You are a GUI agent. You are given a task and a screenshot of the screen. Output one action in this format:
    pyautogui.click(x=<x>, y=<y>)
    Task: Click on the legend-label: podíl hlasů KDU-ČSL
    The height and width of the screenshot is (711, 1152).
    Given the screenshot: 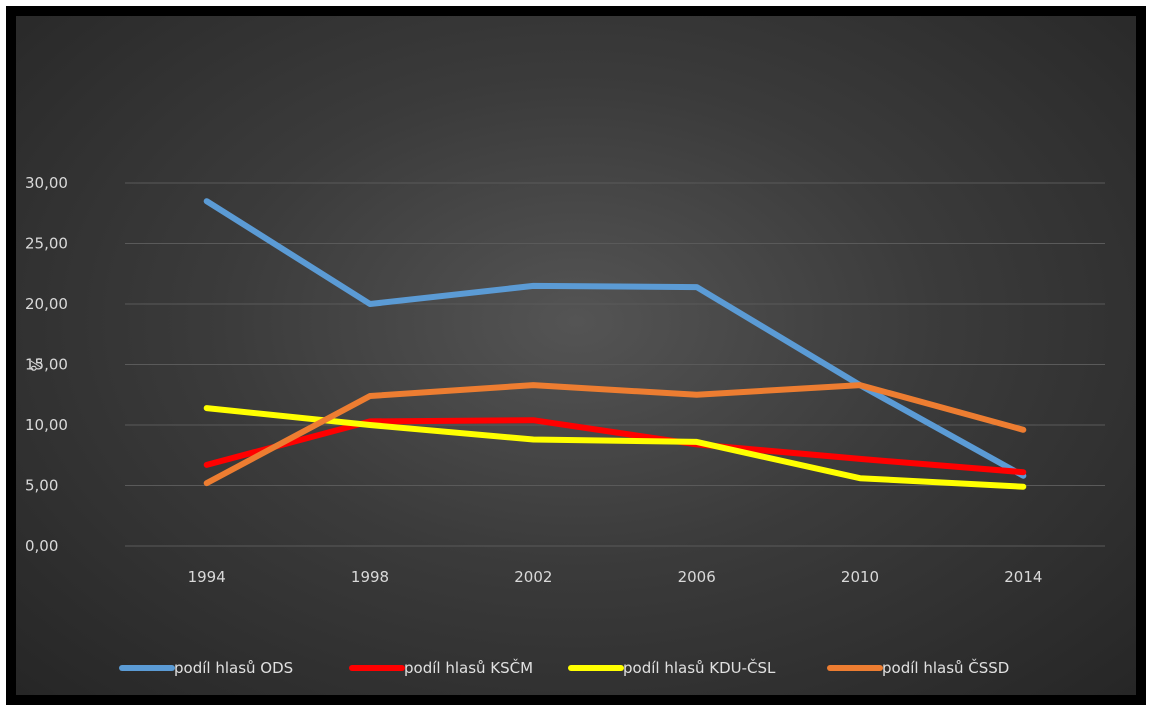 What is the action you would take?
    pyautogui.click(x=699, y=667)
    